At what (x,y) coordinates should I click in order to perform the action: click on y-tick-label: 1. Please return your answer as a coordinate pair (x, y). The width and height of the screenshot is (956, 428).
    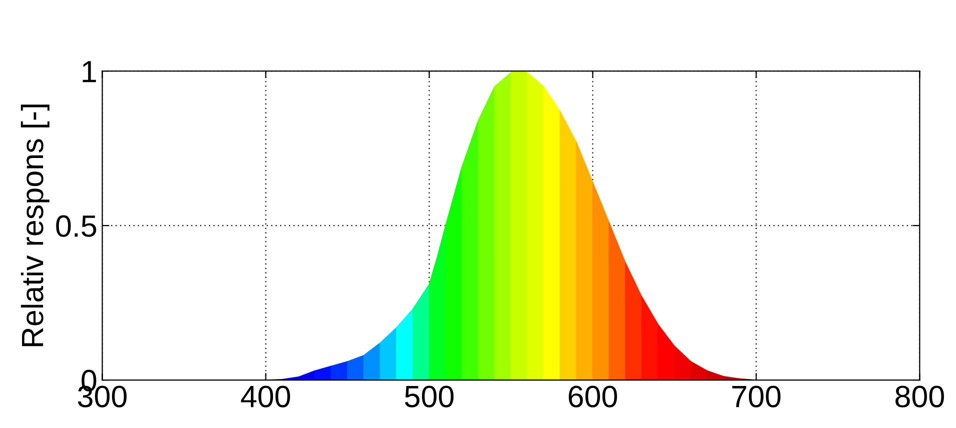
    Looking at the image, I should click on (89, 71).